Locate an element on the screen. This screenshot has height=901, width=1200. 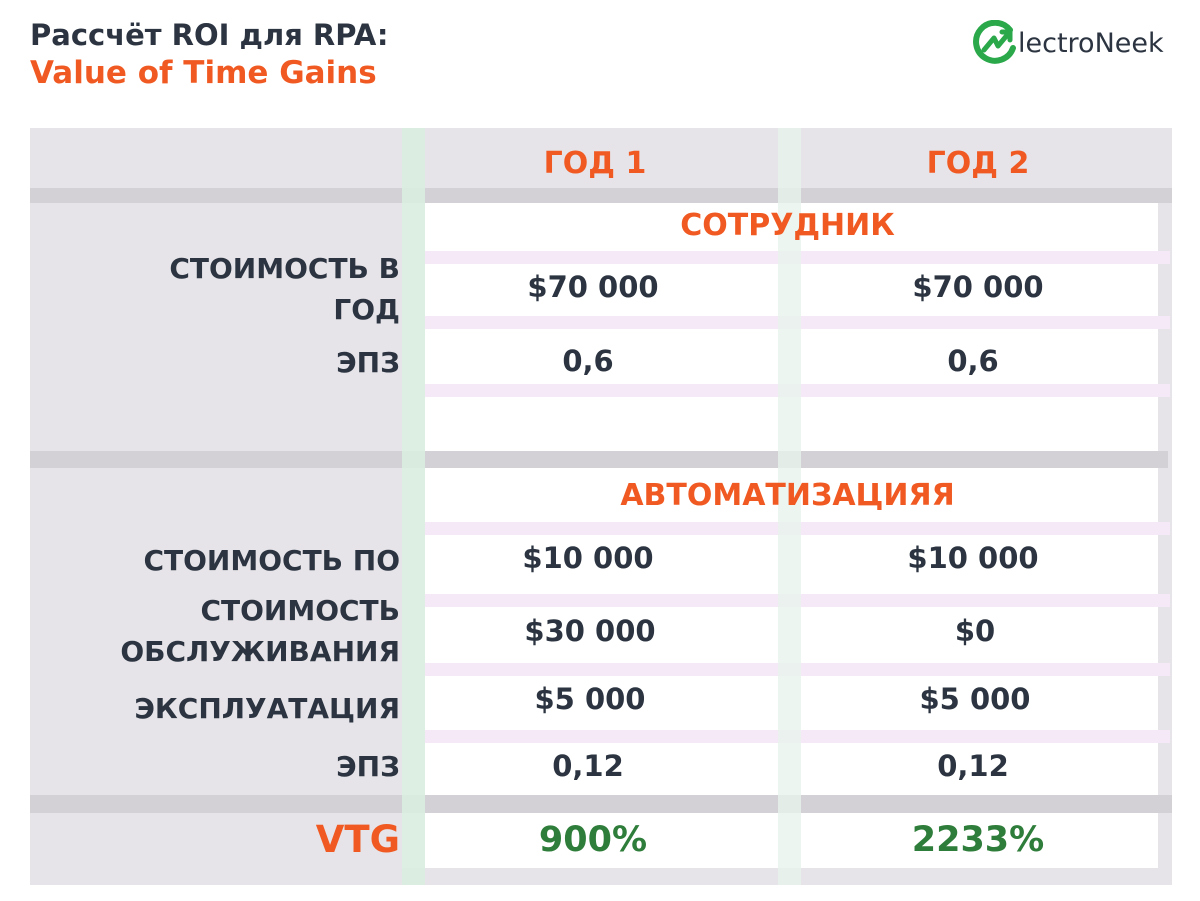
column-header-year2: ГОД 2 is located at coordinates (978, 163).